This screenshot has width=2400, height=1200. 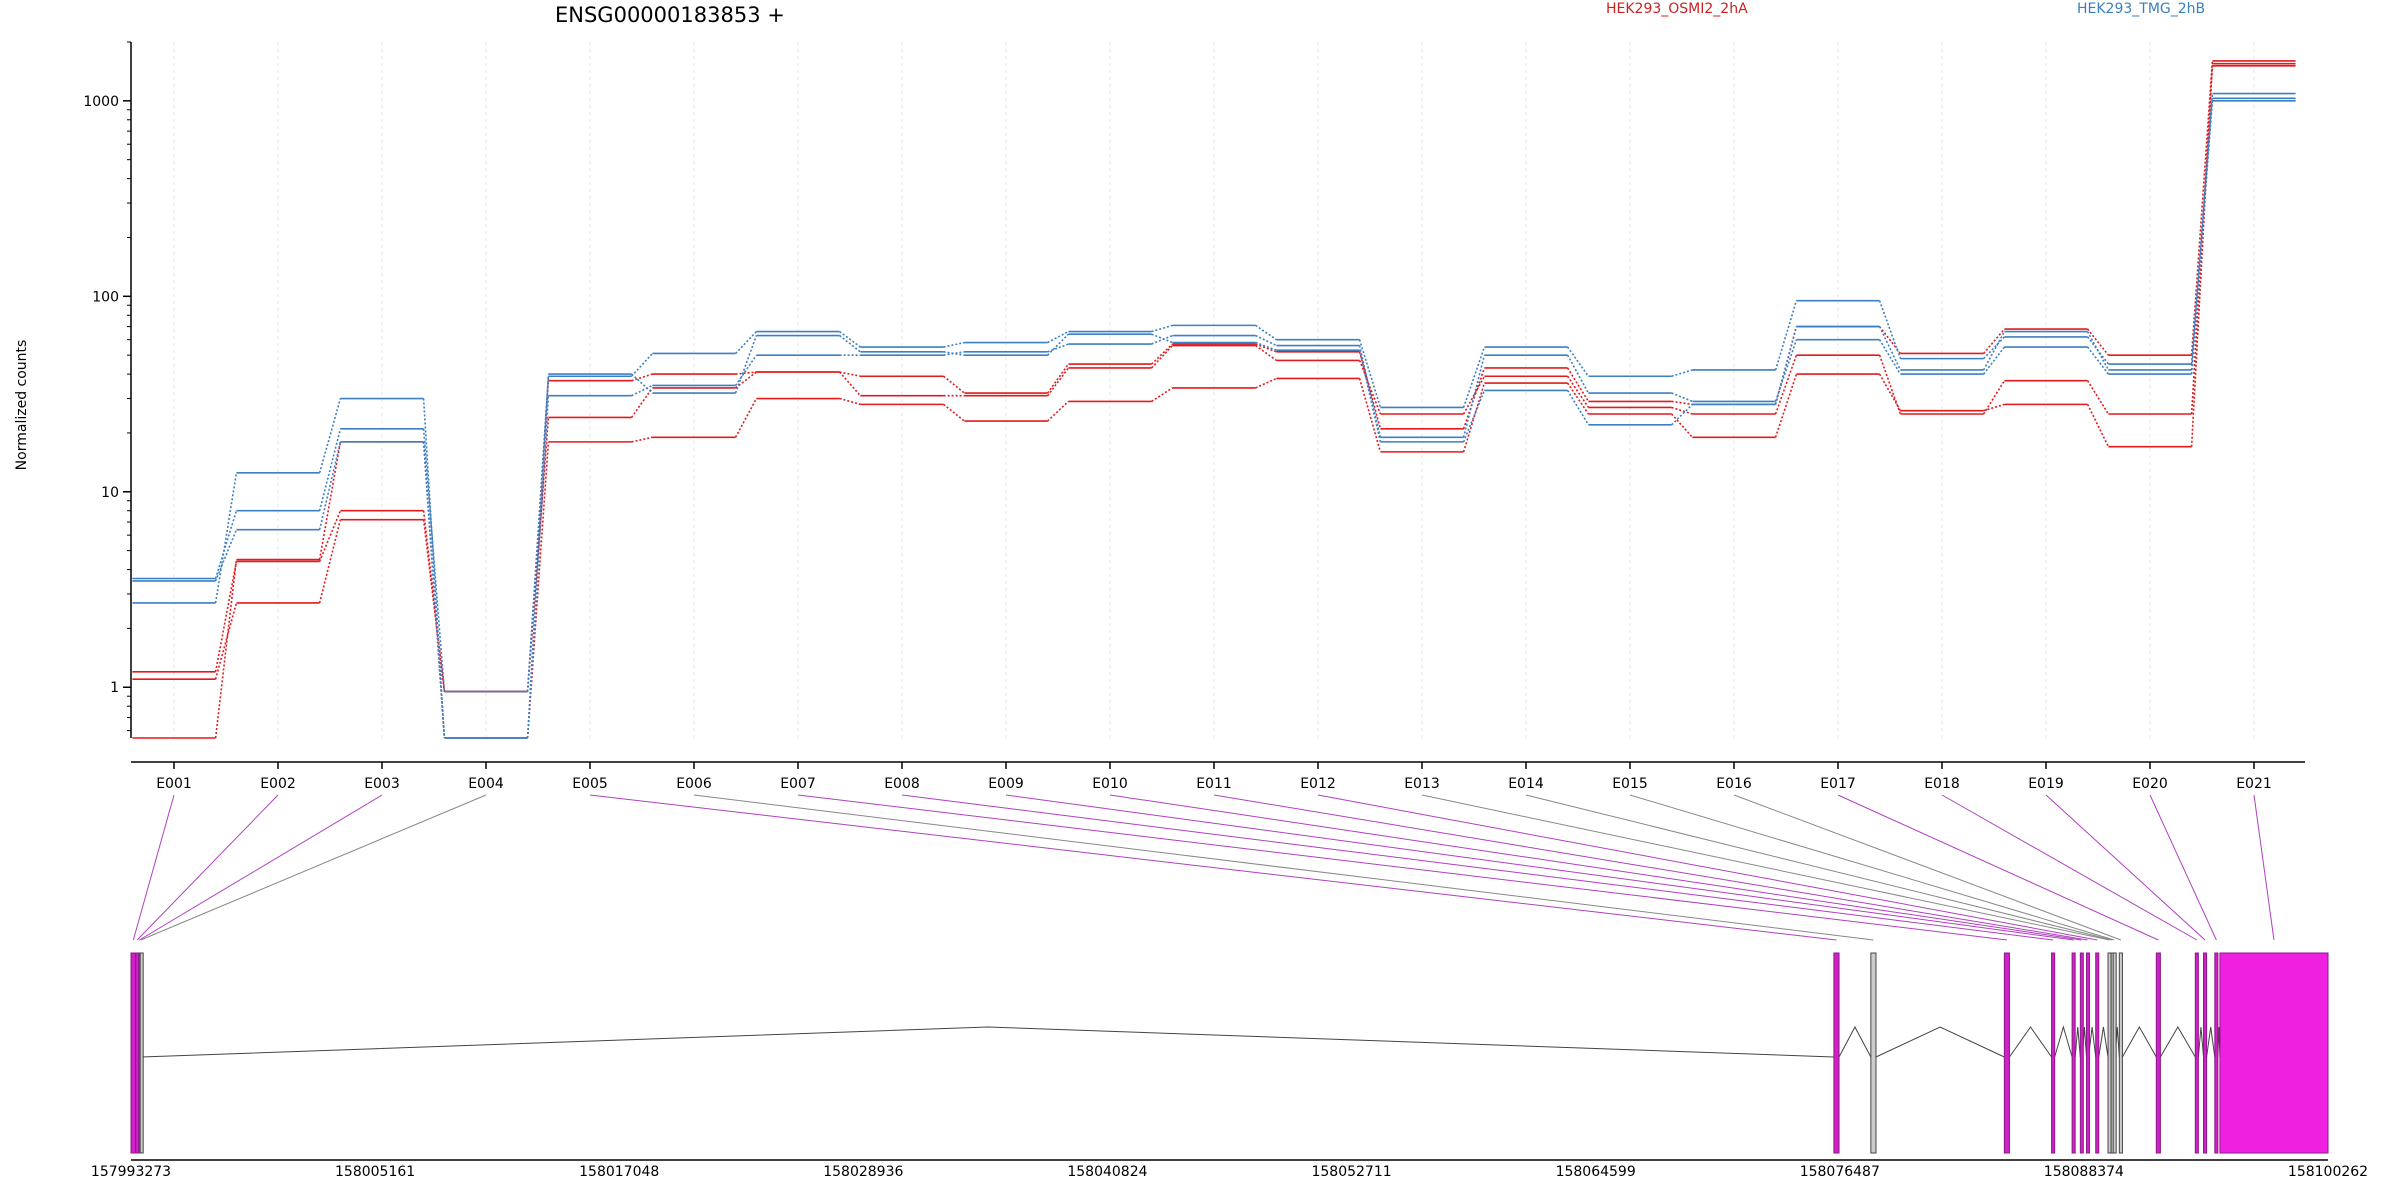 What do you see at coordinates (1107, 1172) in the screenshot?
I see `coordinate-label: 158040824` at bounding box center [1107, 1172].